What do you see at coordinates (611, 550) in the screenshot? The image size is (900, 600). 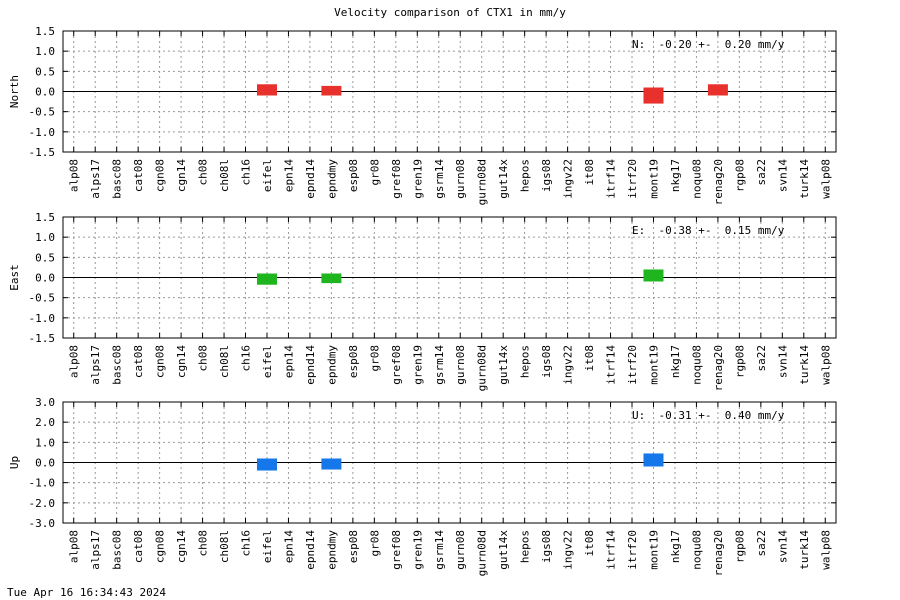 I see `x-tick-label: itrf14` at bounding box center [611, 550].